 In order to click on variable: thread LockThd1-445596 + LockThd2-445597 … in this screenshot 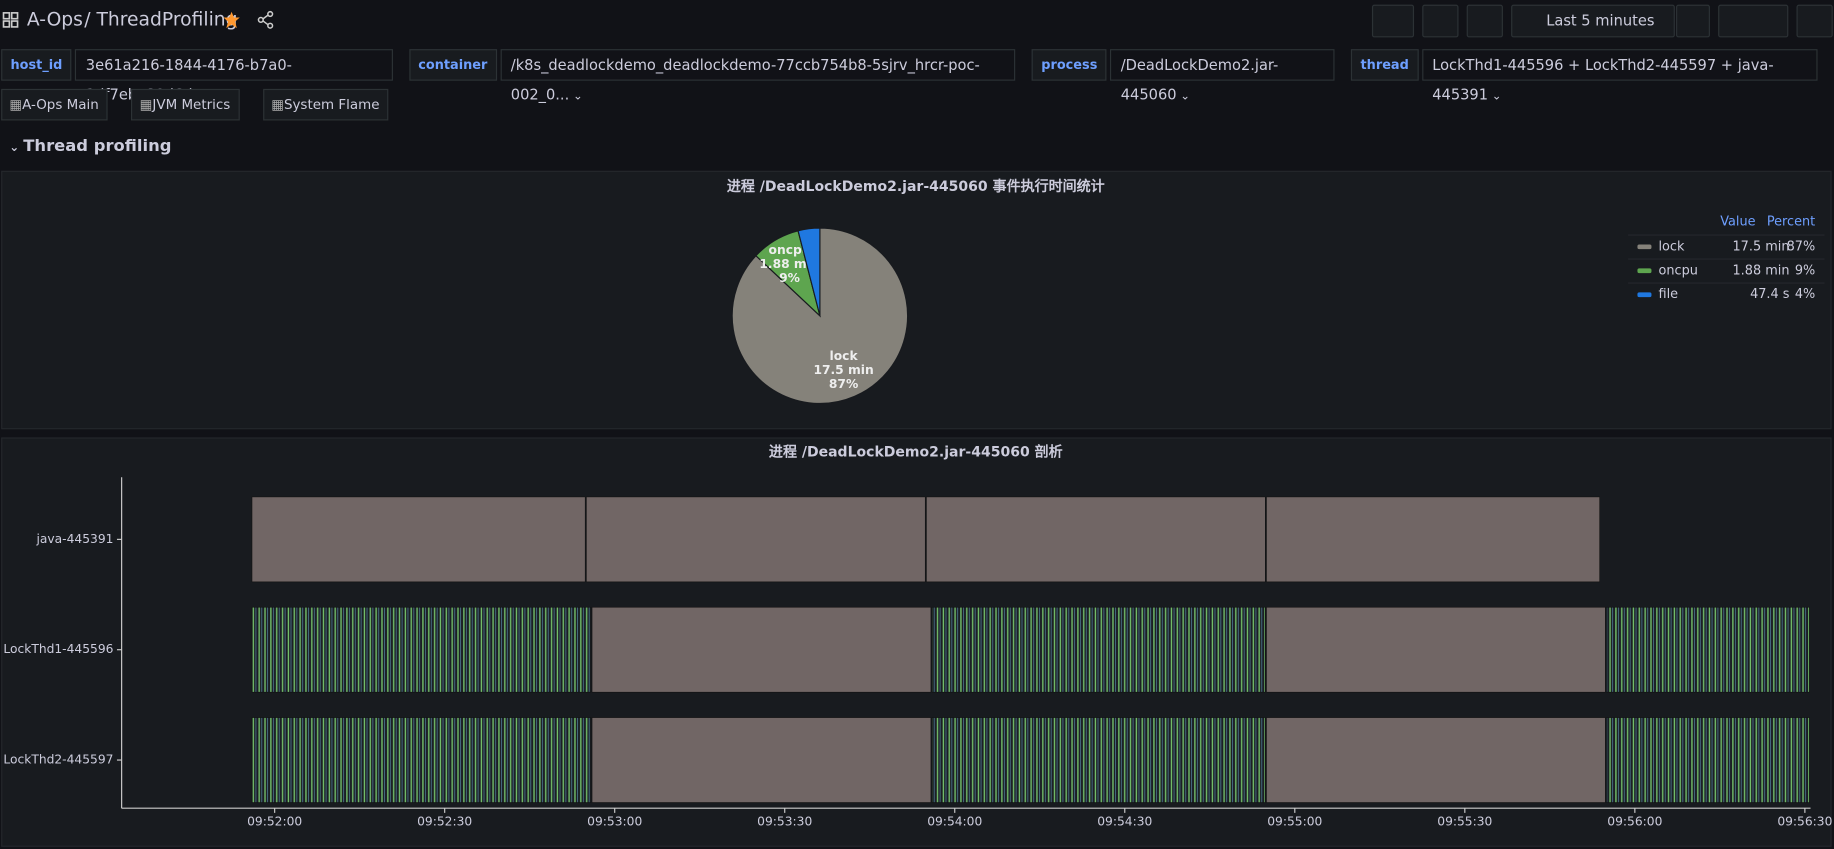, I will do `click(1584, 76)`.